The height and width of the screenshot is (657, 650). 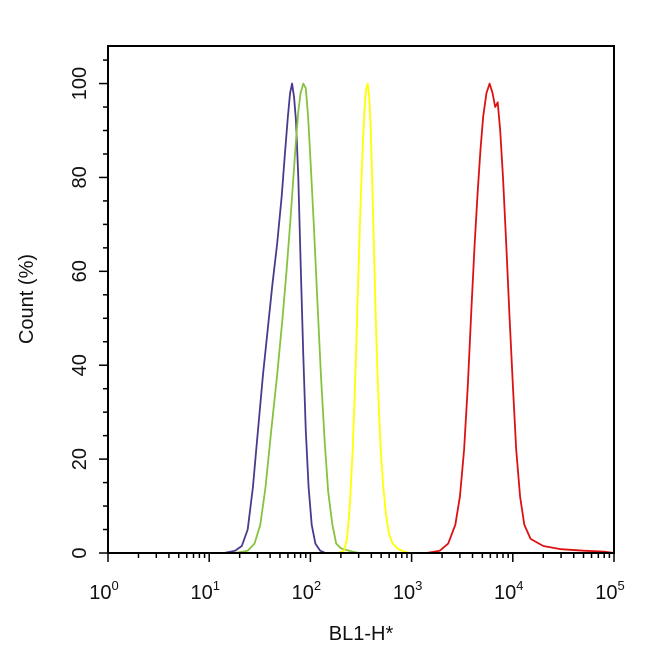 I want to click on y-ticks, so click(x=103, y=306).